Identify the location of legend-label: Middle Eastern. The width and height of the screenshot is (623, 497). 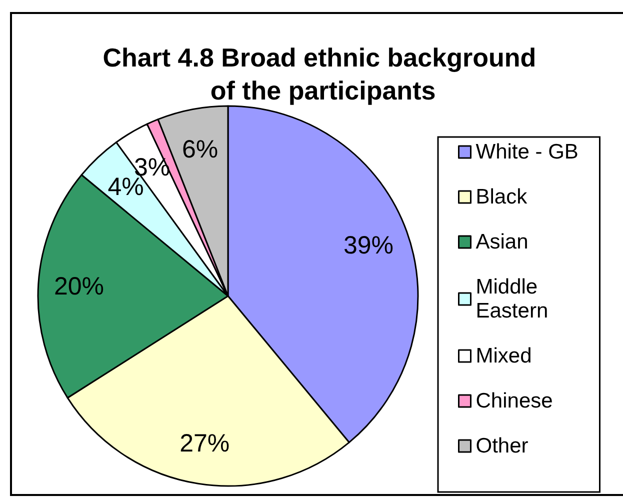
(512, 299).